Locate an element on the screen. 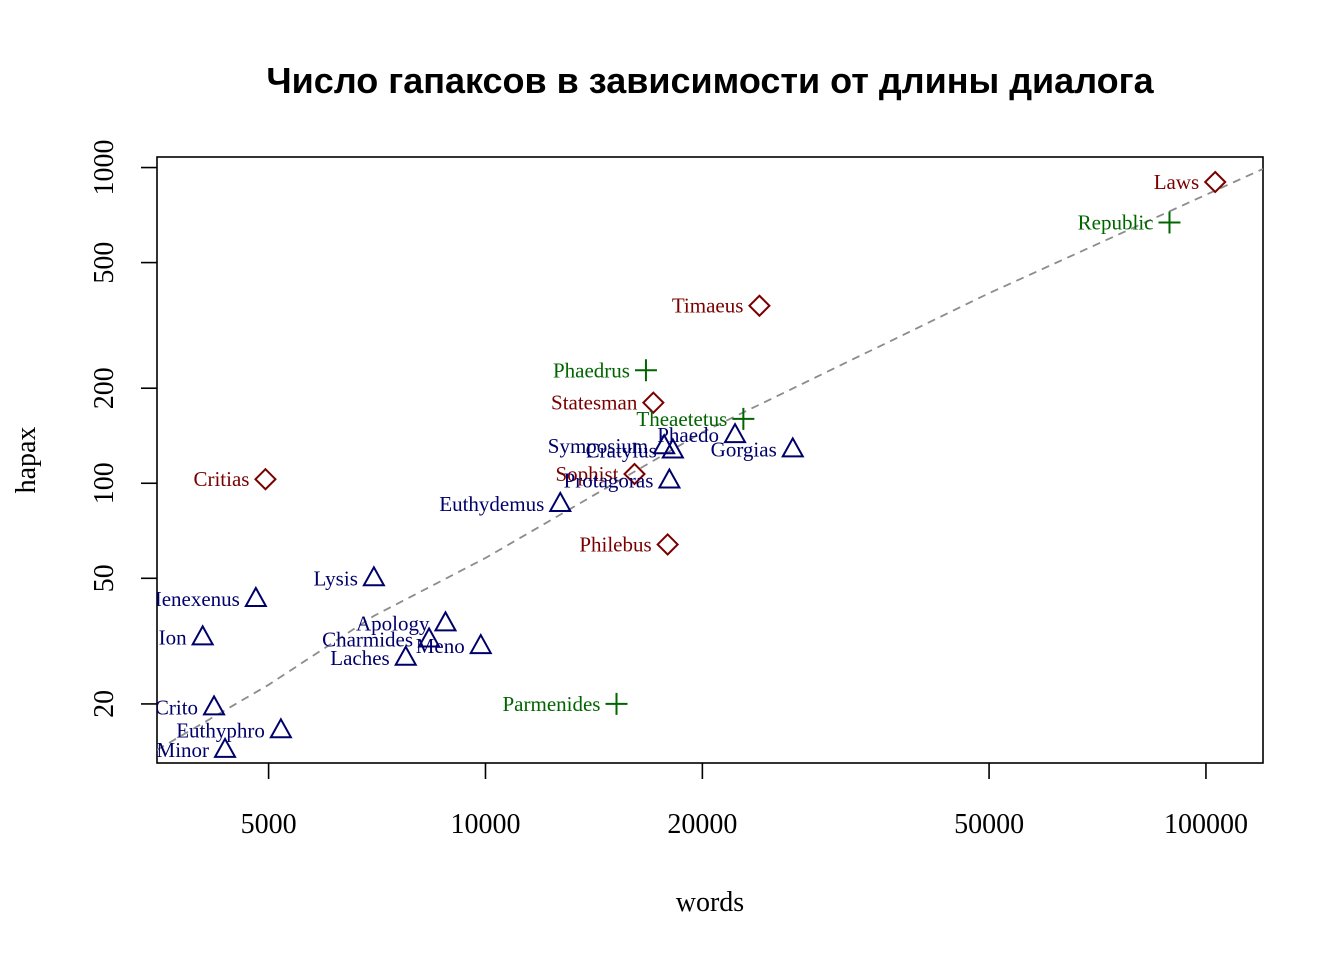 This screenshot has height=960, width=1344. point-label: Euthydemus is located at coordinates (491, 504).